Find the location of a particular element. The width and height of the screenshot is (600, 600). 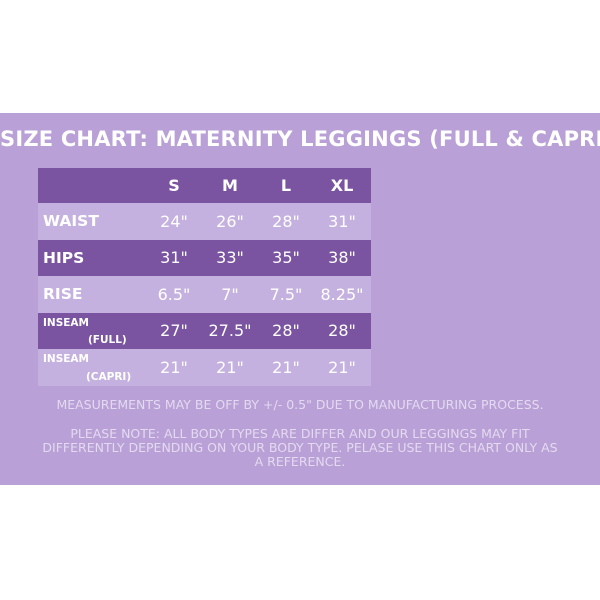

table-row-inseam-full: INSEAM (FULL) 27" 27.5" 28" 28" is located at coordinates (204, 331).